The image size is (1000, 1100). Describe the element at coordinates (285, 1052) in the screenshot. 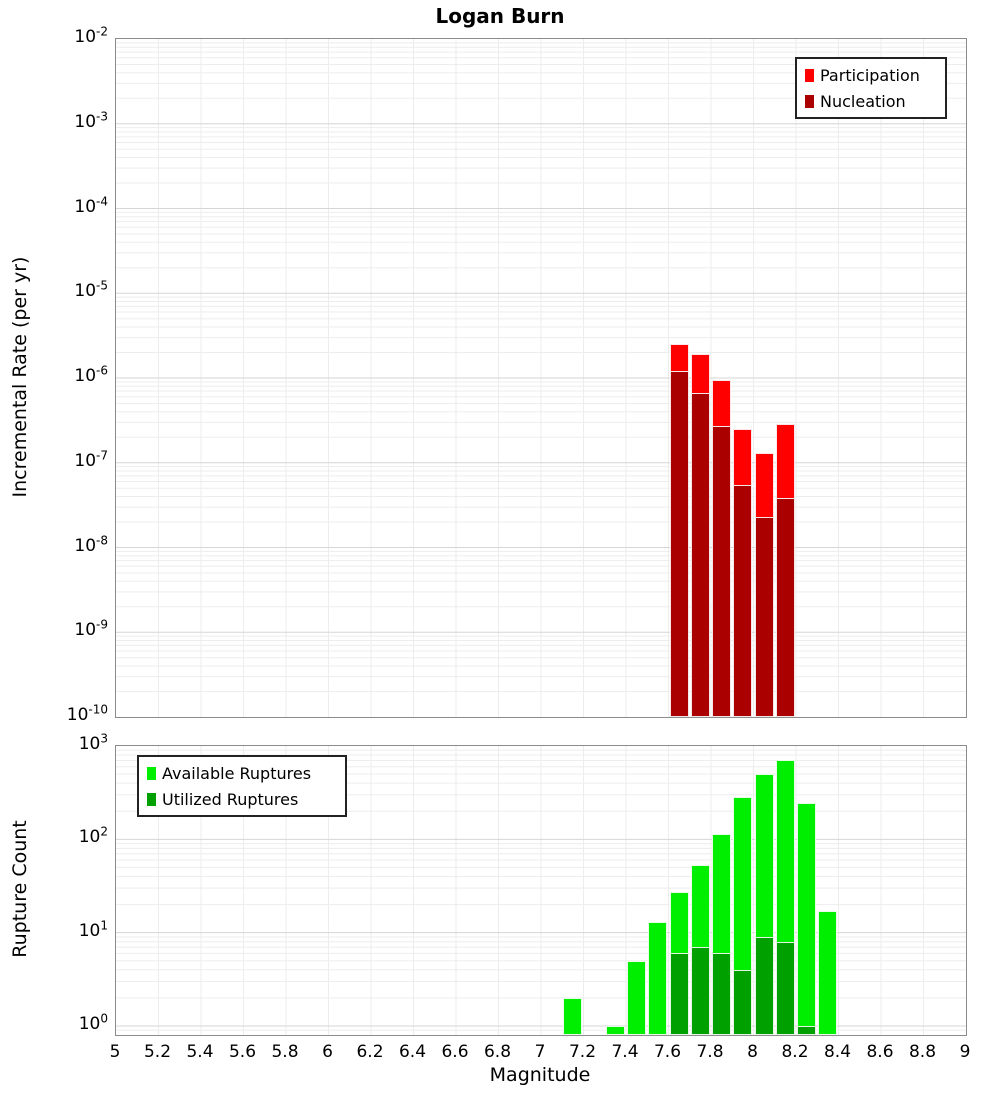

I see `x-tick-label: 5.8` at that location.